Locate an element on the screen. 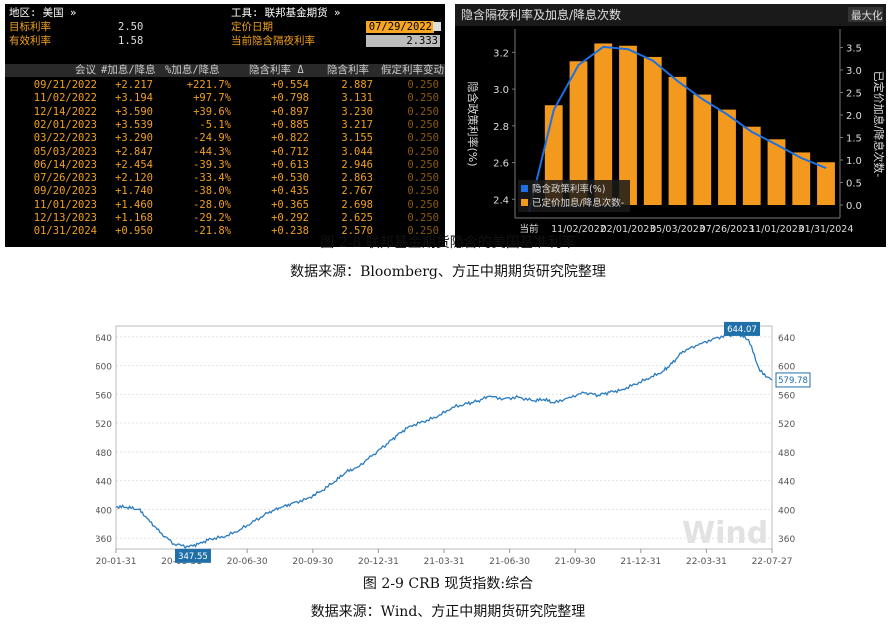  y-tick-label-right: 1.5 is located at coordinates (854, 139).